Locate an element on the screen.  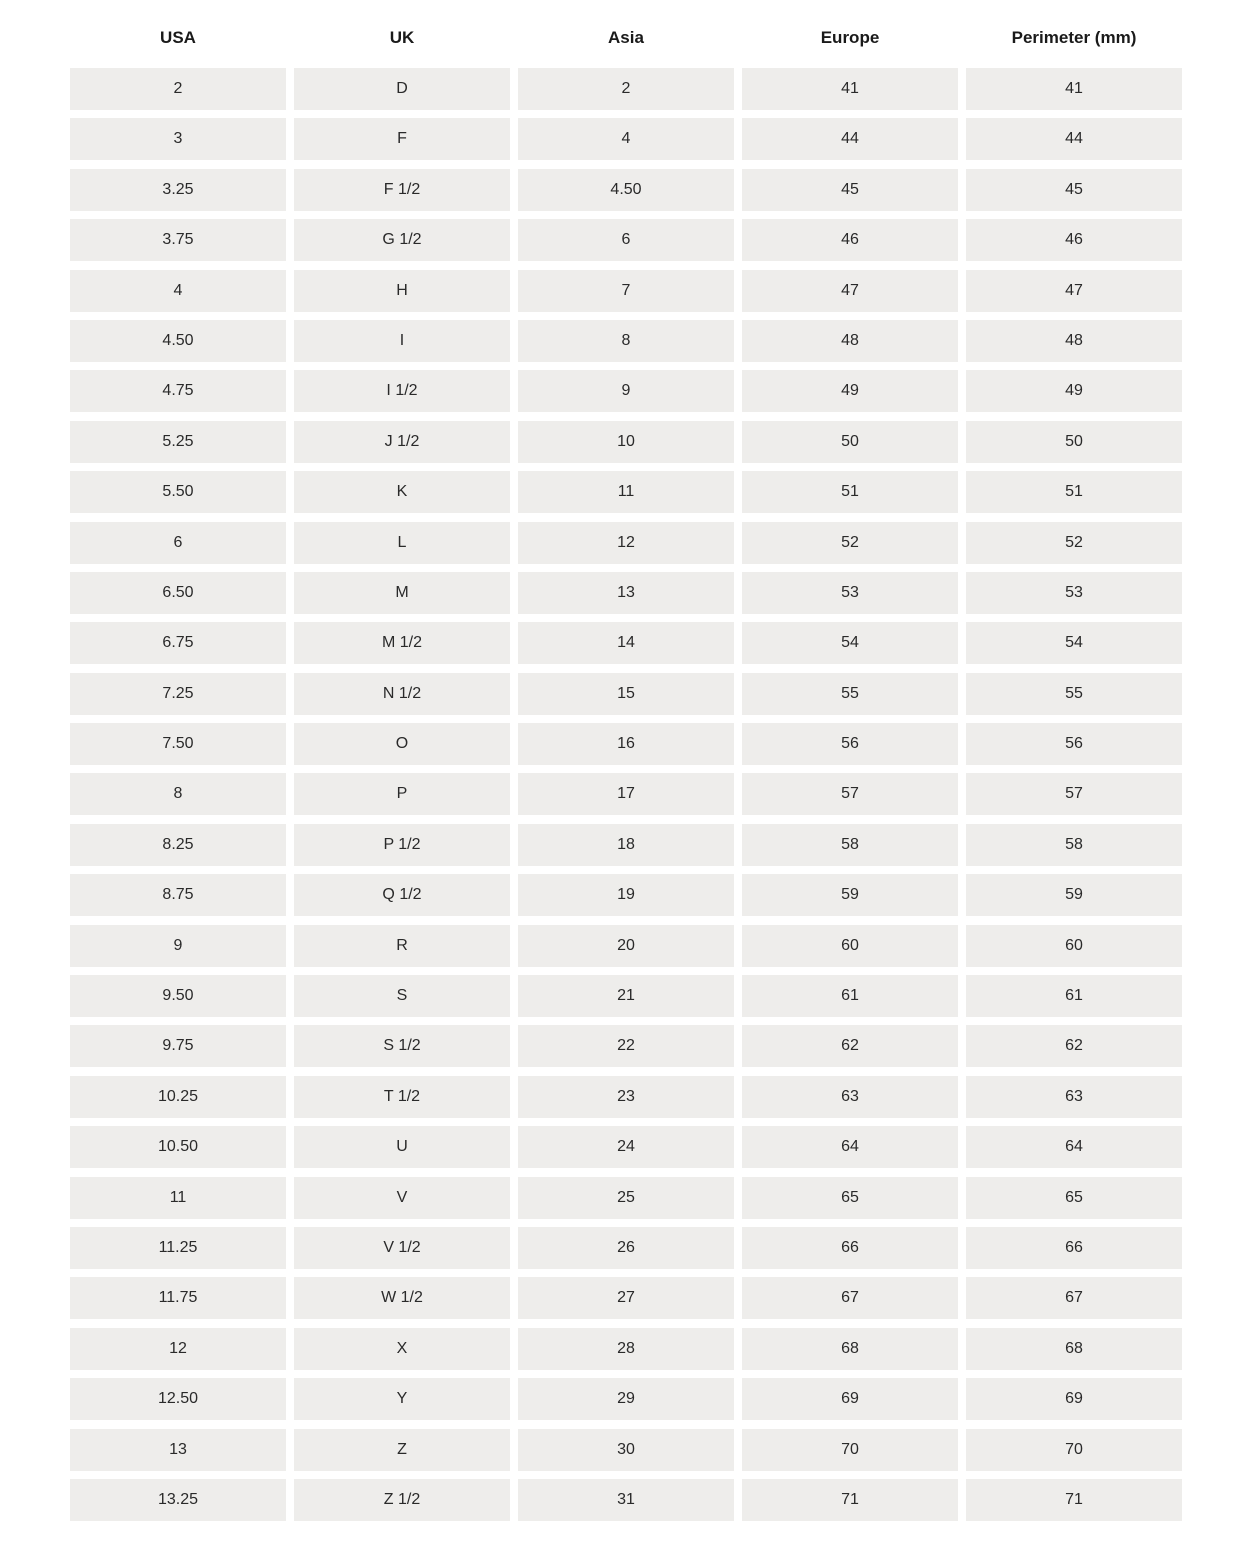
table-cell-uk: P is located at coordinates (402, 794).